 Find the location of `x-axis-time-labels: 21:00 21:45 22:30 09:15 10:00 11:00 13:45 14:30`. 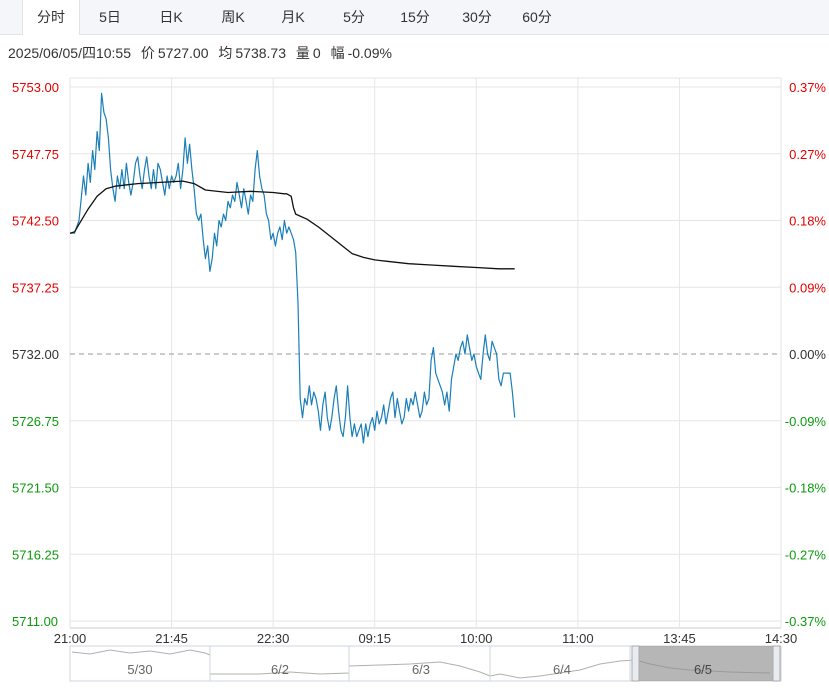

x-axis-time-labels: 21:00 21:45 22:30 09:15 10:00 11:00 13:45 14:30 is located at coordinates (426, 638).